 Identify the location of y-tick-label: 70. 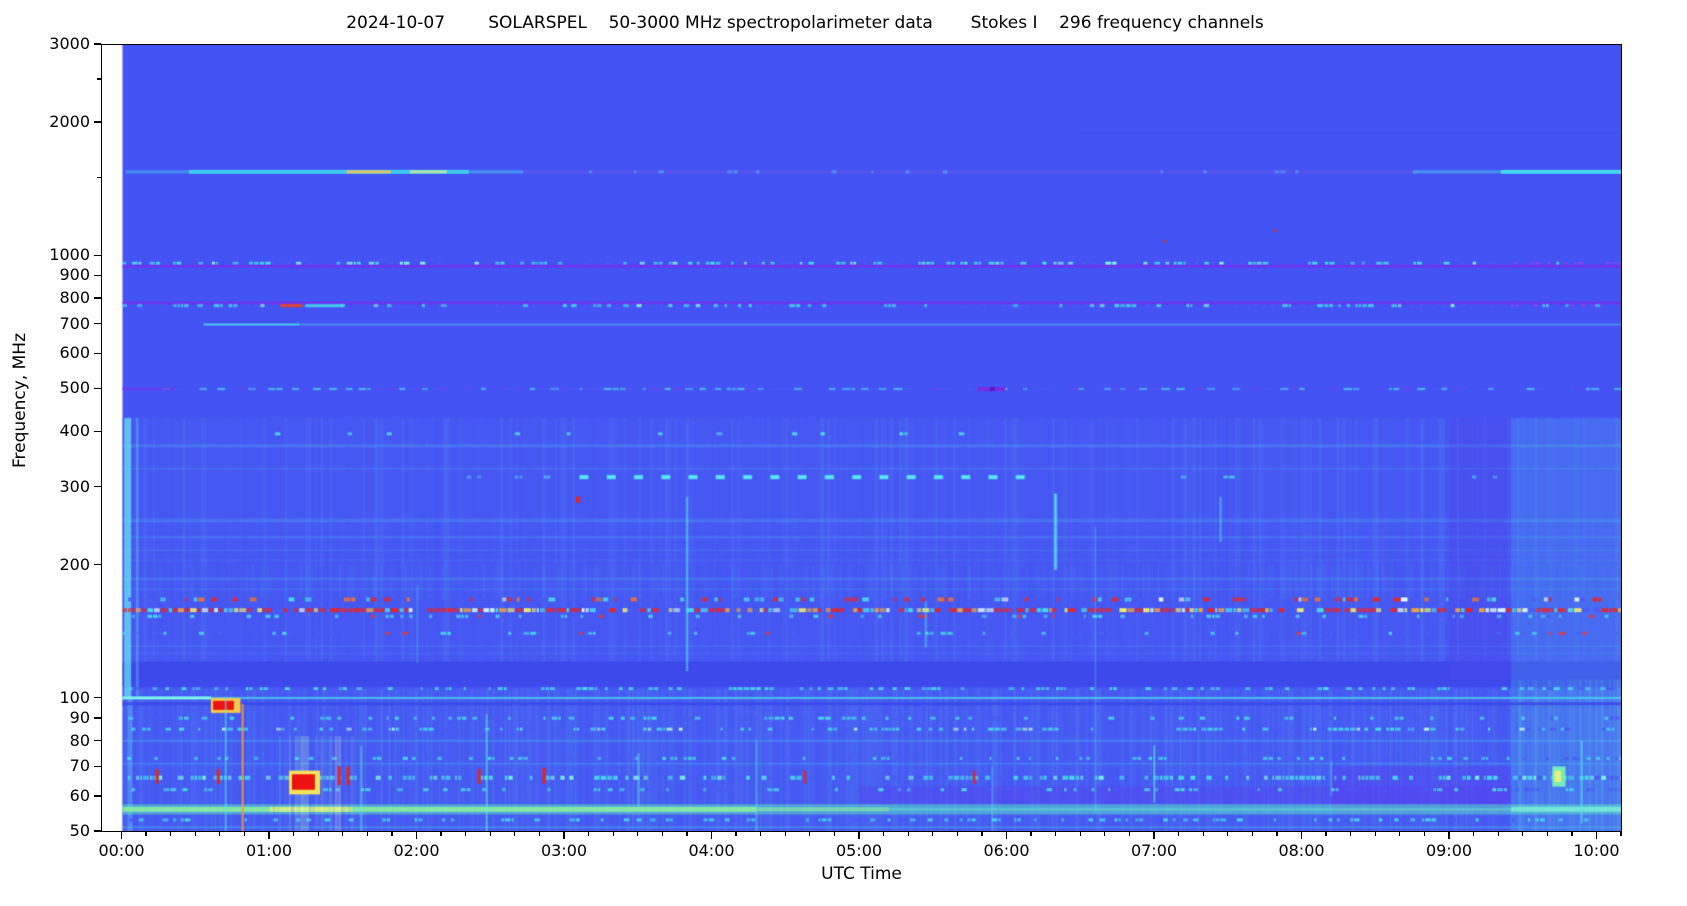
(79, 766).